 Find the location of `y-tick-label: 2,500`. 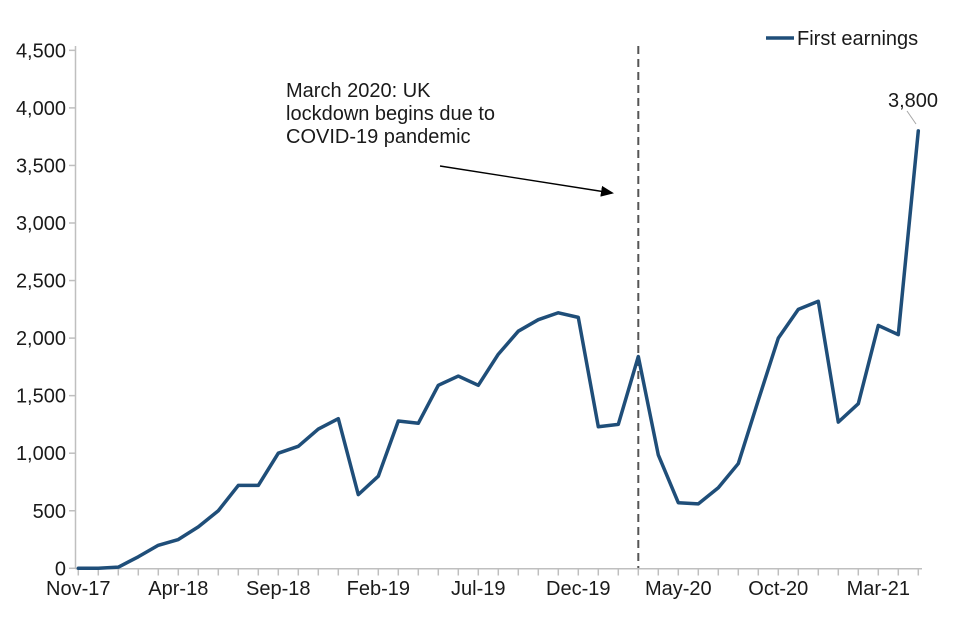

y-tick-label: 2,500 is located at coordinates (41, 282).